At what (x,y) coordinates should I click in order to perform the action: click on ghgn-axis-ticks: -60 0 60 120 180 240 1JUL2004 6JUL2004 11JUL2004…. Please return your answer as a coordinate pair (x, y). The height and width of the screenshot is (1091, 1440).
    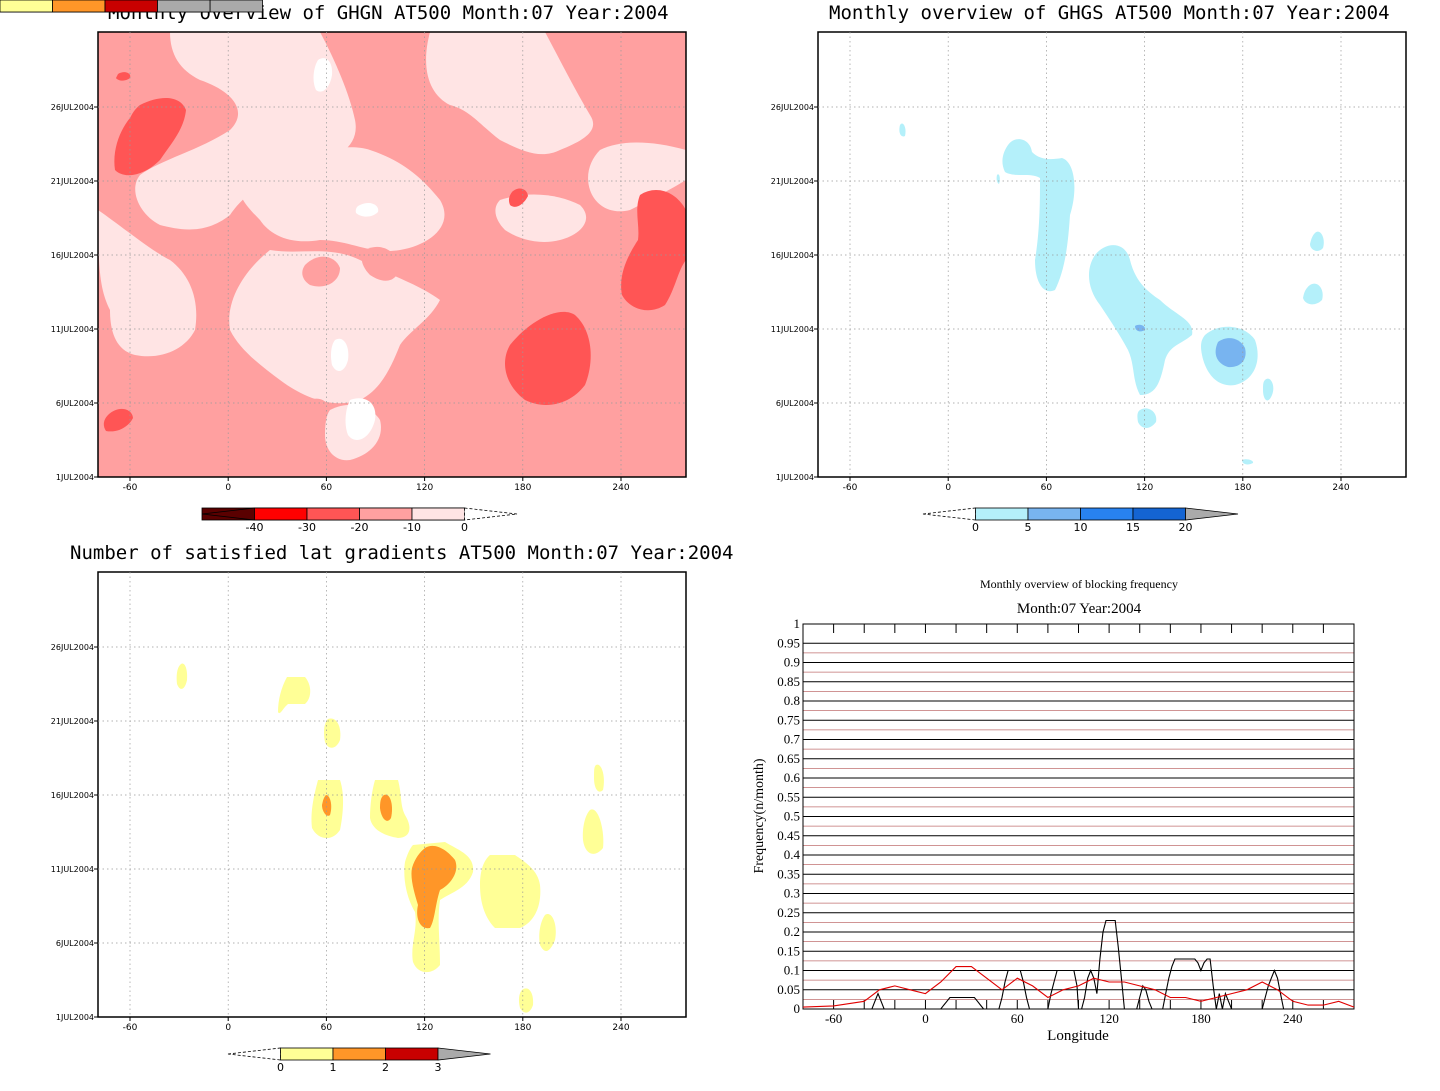
    Looking at the image, I should click on (340, 298).